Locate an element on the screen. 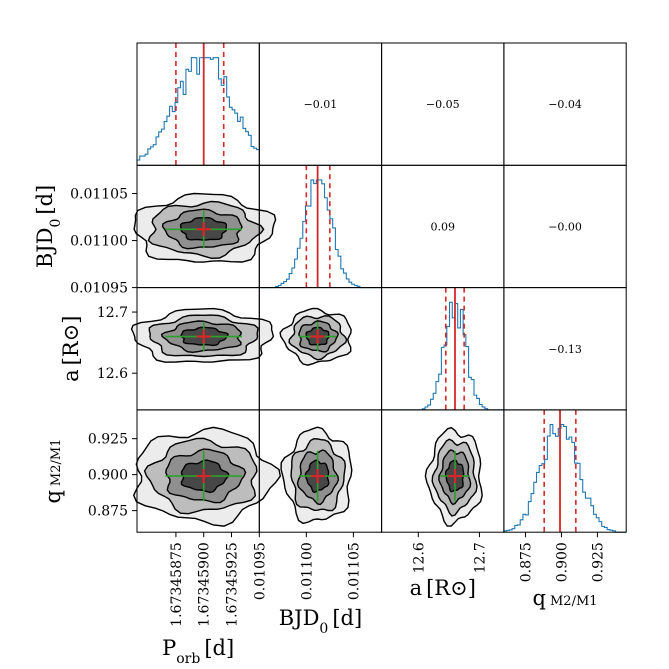  x-tick-label: 0.900 is located at coordinates (562, 562).